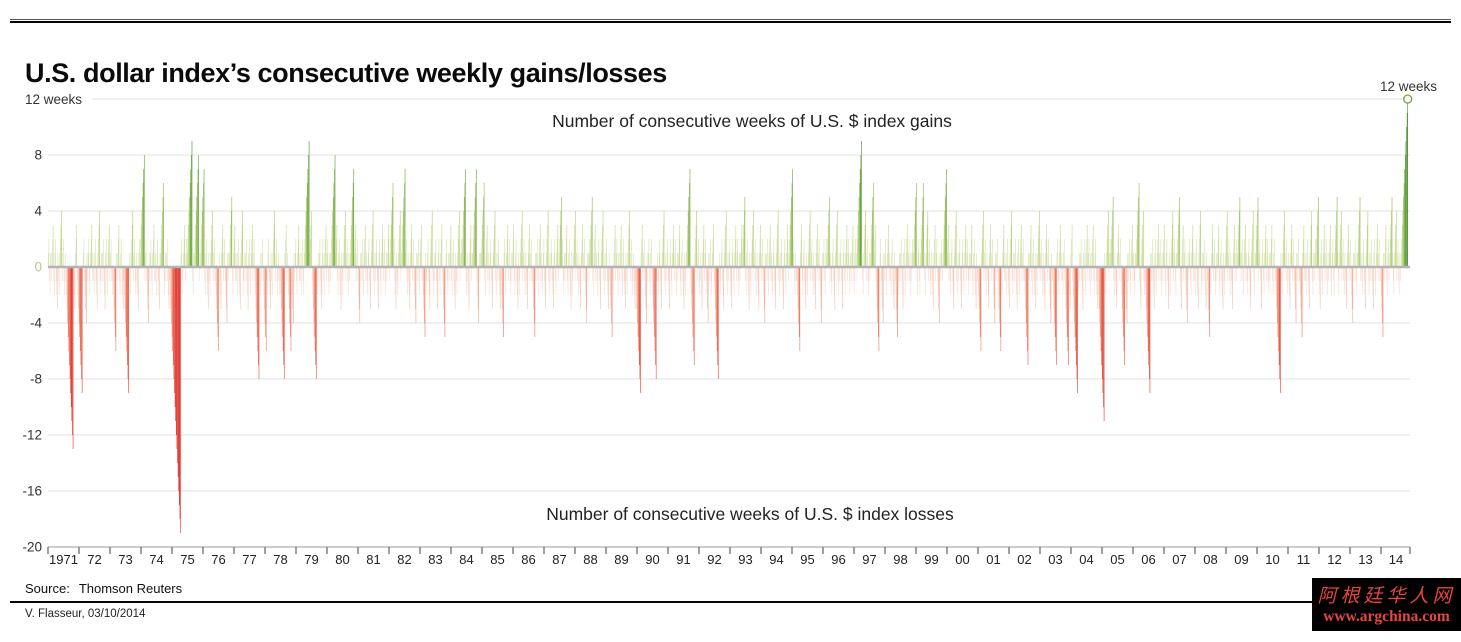  What do you see at coordinates (776, 559) in the screenshot?
I see `svg-text: 94` at bounding box center [776, 559].